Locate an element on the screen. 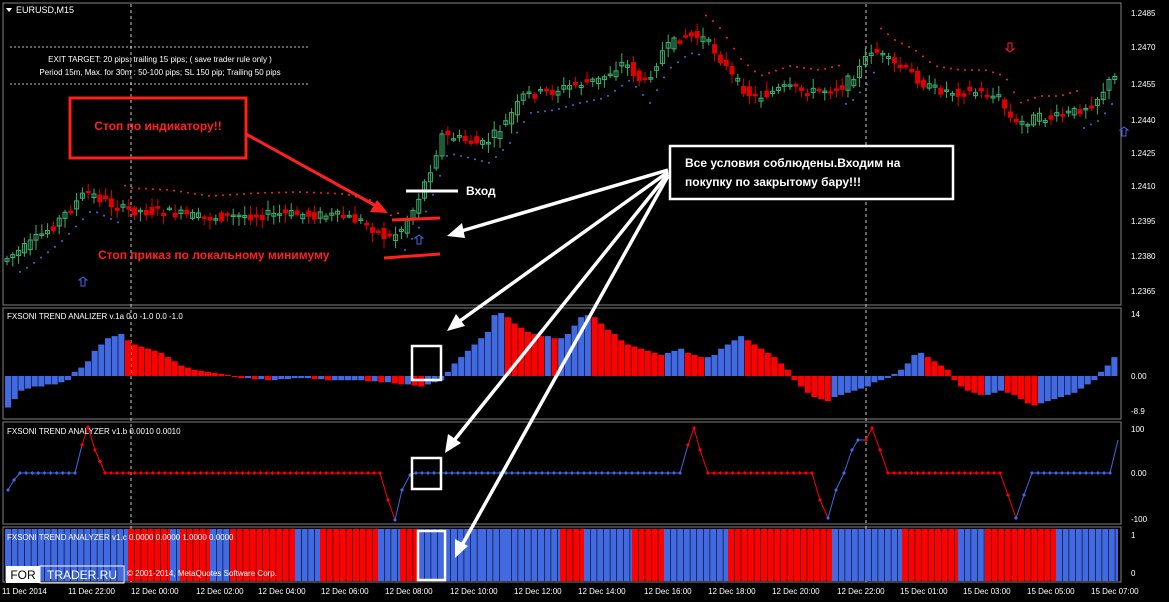 This screenshot has height=602, width=1169. time-axis-label: 12 Dec 14:00 is located at coordinates (602, 591).